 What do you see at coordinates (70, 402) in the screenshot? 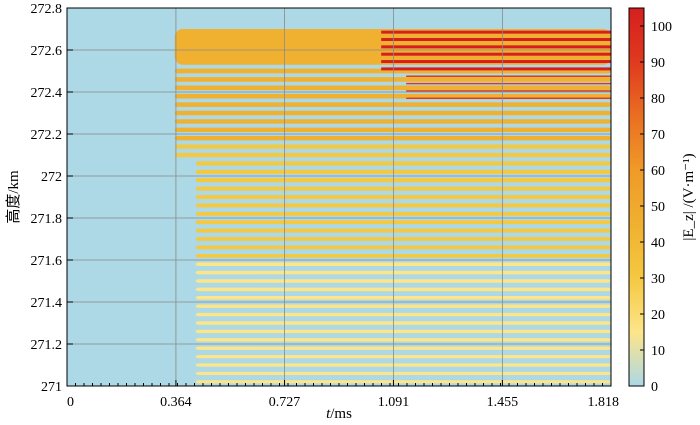
I see `x-tick-label: 0` at bounding box center [70, 402].